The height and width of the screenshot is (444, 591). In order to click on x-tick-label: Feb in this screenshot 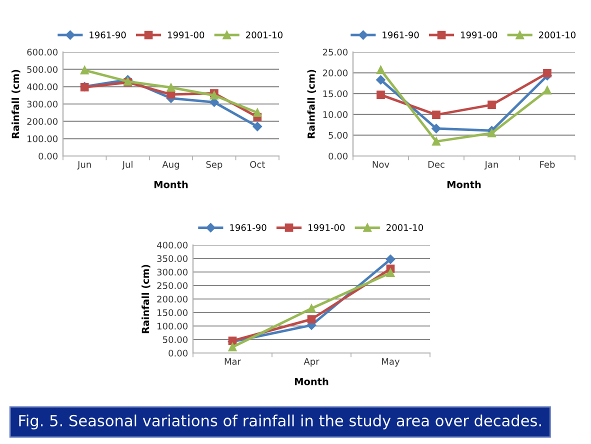, I will do `click(547, 164)`.